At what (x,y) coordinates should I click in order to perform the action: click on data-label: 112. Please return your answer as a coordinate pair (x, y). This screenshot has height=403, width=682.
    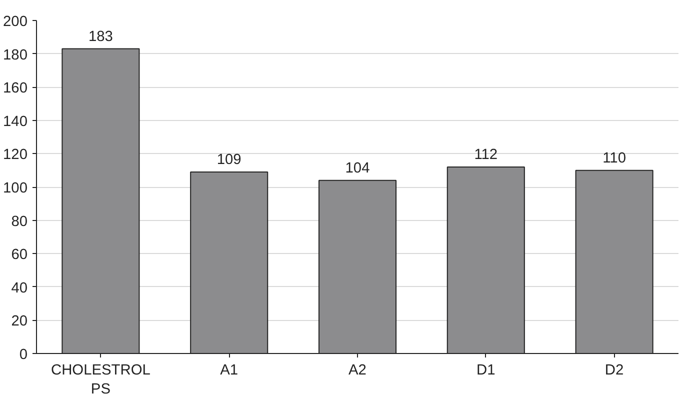
    Looking at the image, I should click on (486, 155).